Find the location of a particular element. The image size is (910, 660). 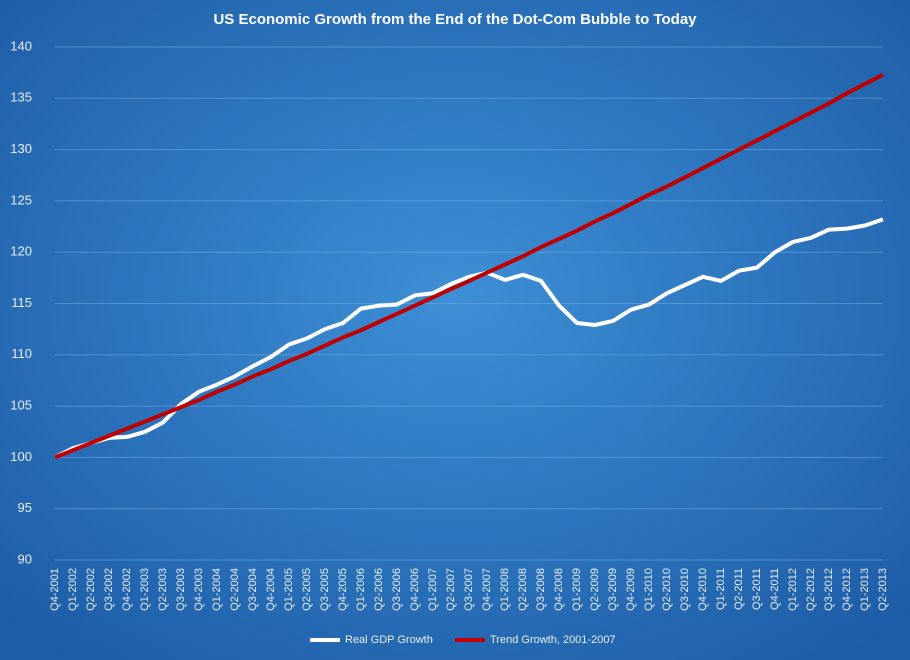

x-tick-label: Q1-2013 is located at coordinates (865, 589).